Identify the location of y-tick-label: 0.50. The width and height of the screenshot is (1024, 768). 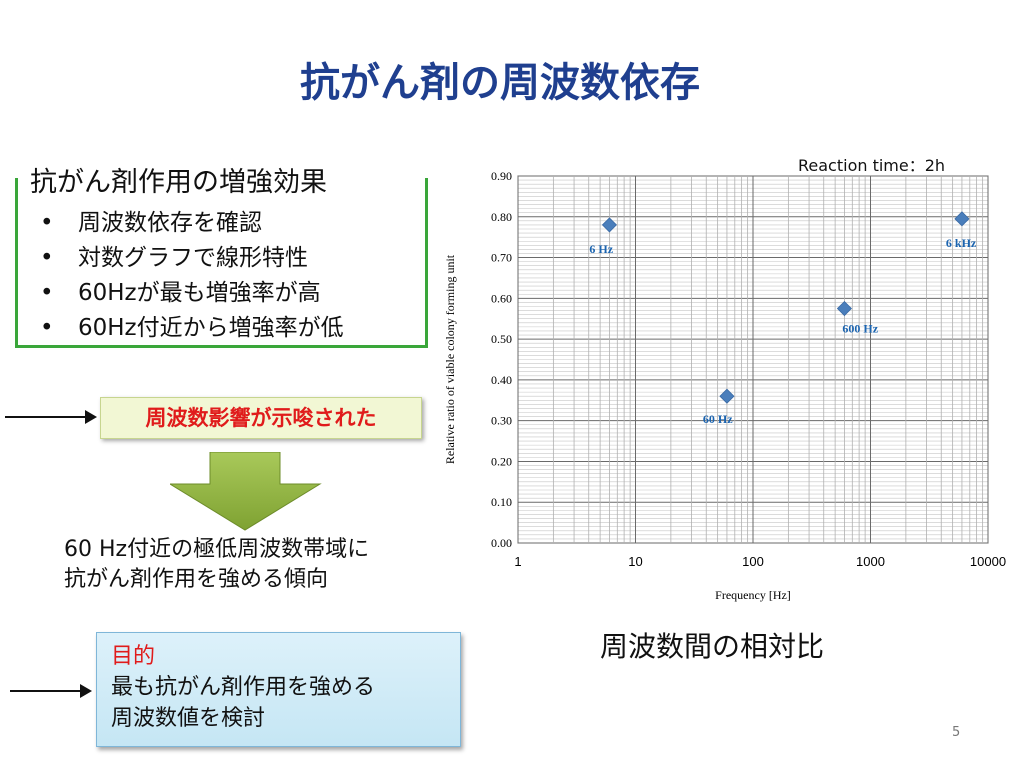
(501, 339).